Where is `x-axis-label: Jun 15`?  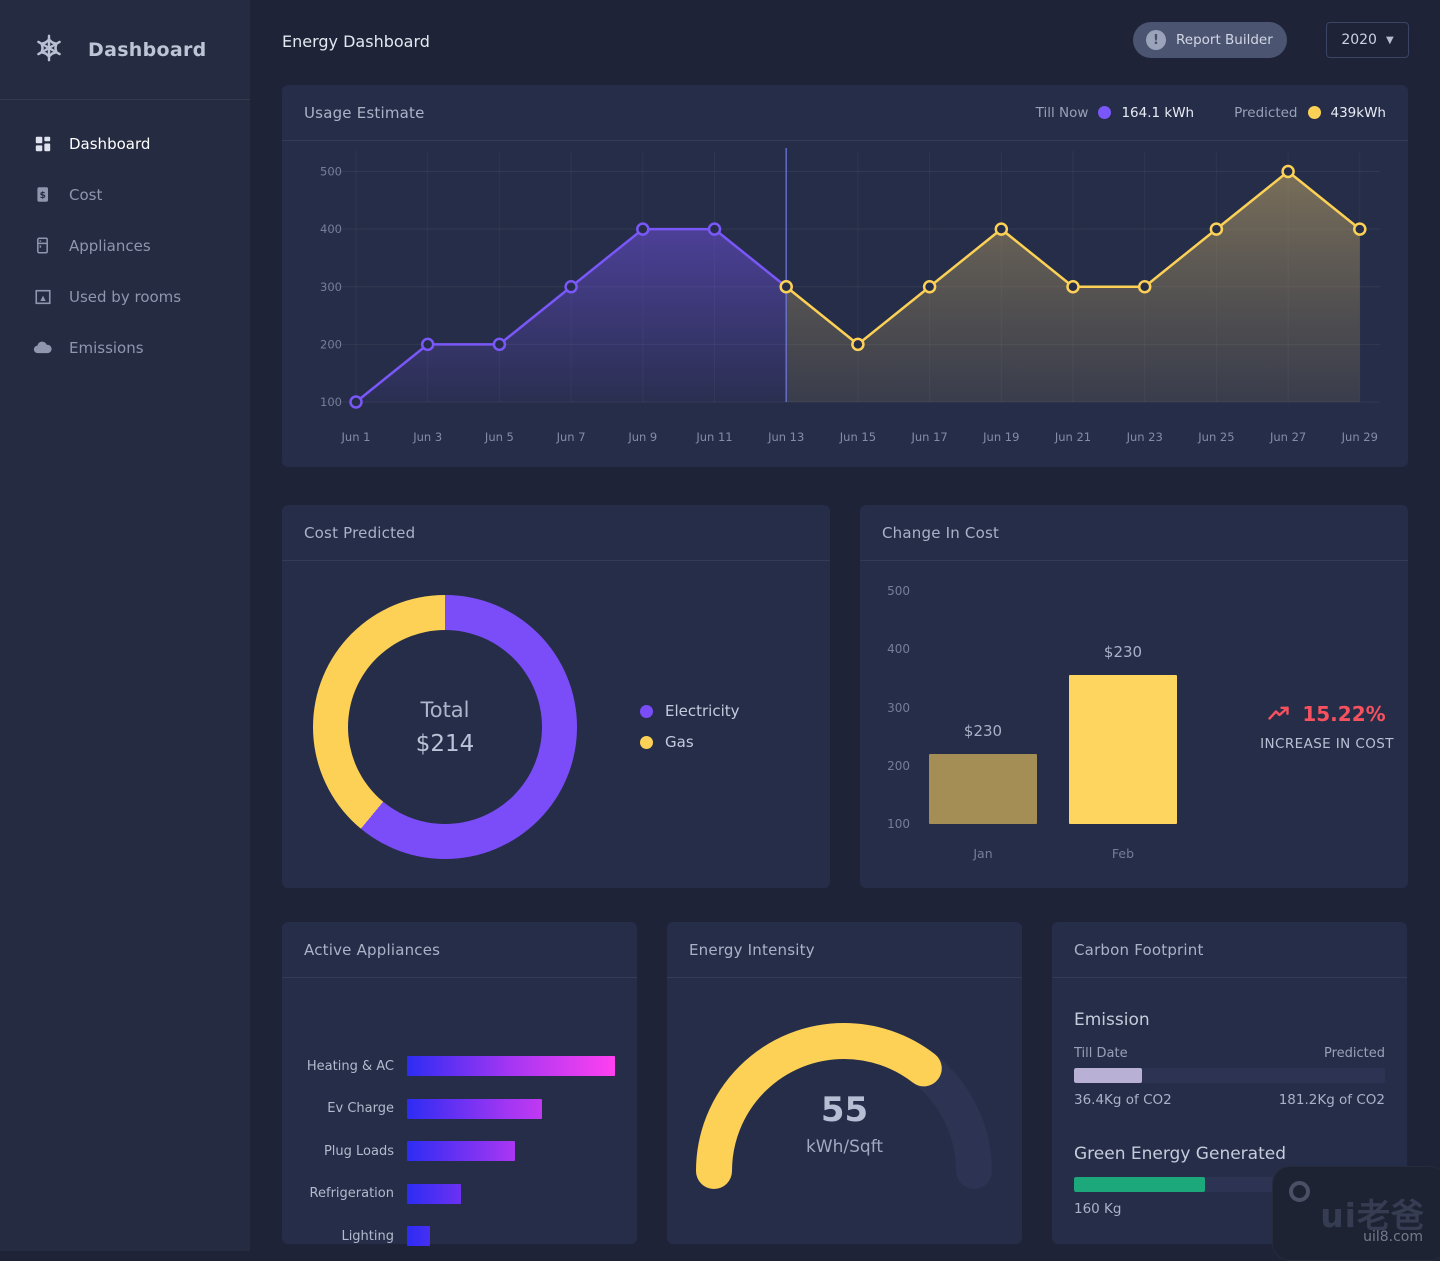
x-axis-label: Jun 15 is located at coordinates (857, 437).